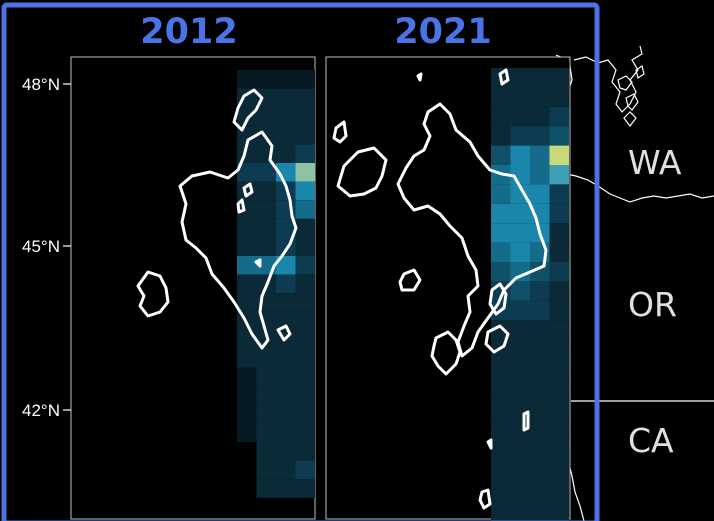 The image size is (714, 521). What do you see at coordinates (41, 246) in the screenshot?
I see `lat-label-45: 45°N` at bounding box center [41, 246].